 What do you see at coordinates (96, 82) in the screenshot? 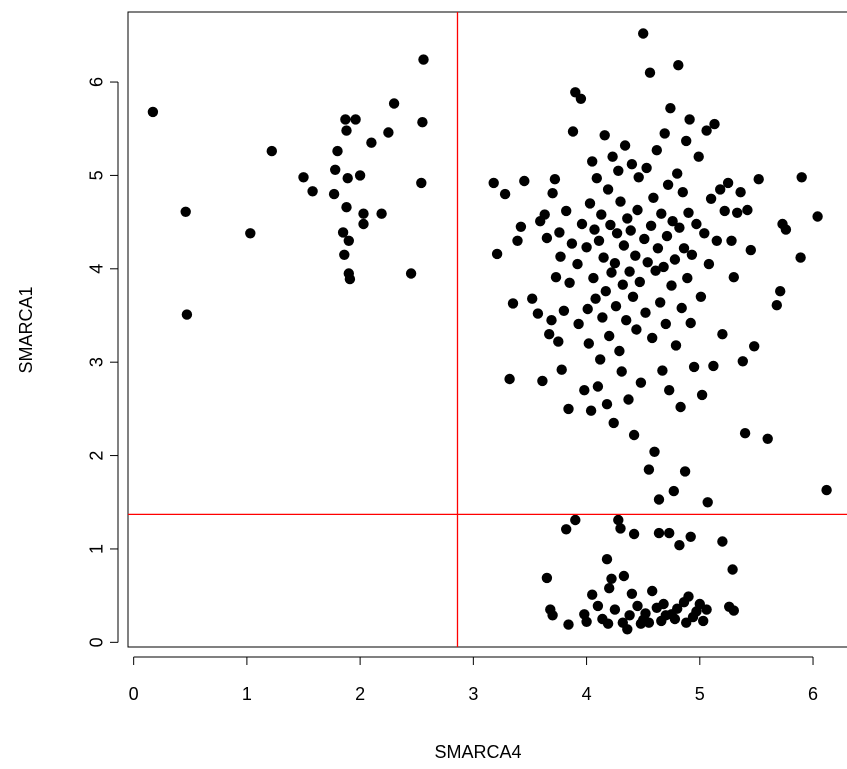
I see `y-tick-label: 6` at bounding box center [96, 82].